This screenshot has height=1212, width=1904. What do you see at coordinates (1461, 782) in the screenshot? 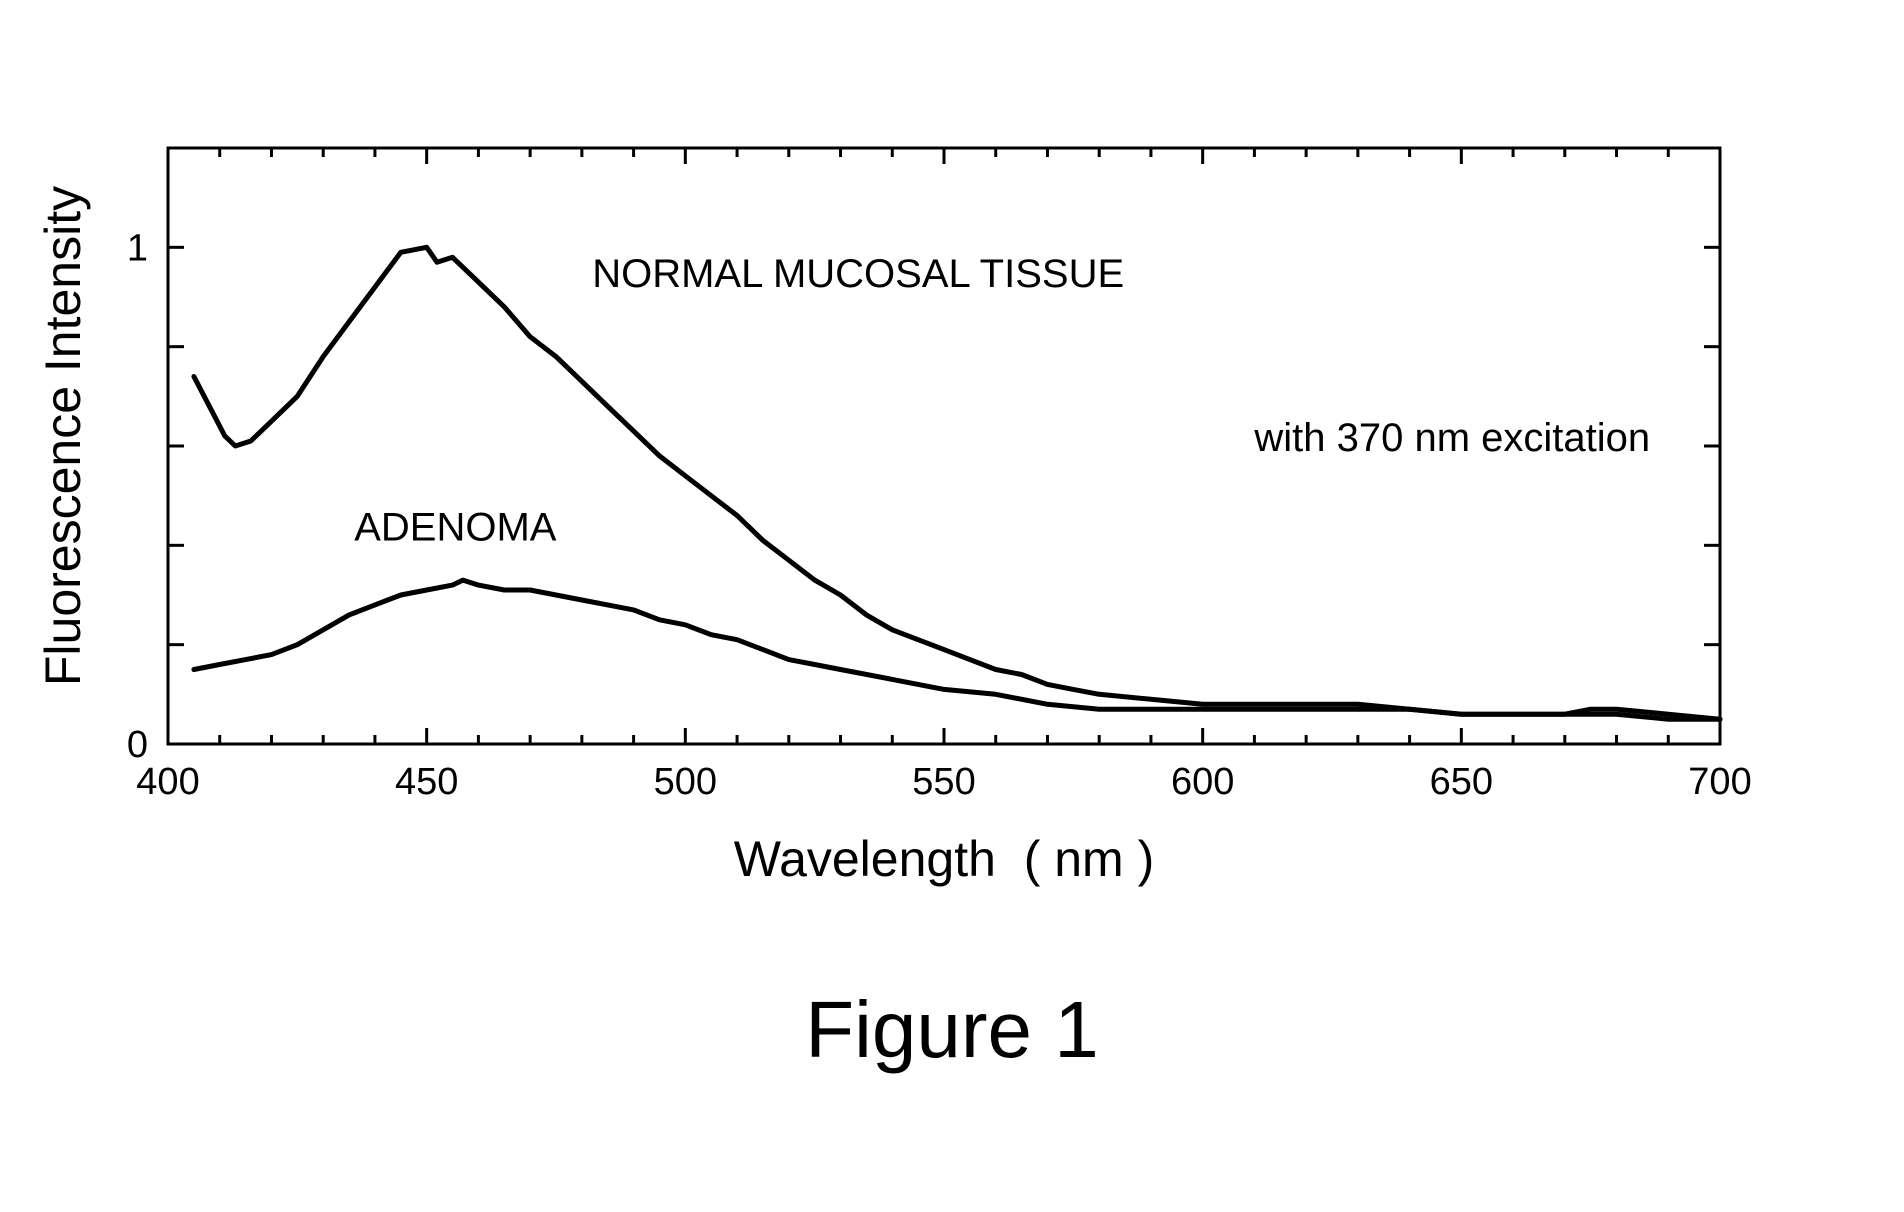
I see `x-tick-label: 650` at bounding box center [1461, 782].